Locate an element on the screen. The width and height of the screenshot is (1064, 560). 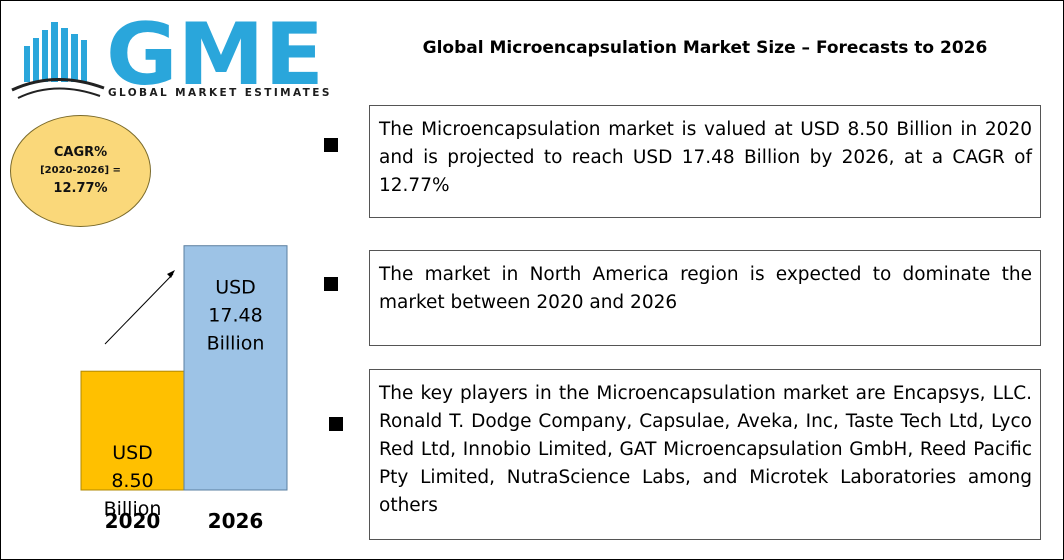
growth-arrow-head is located at coordinates (171, 274).